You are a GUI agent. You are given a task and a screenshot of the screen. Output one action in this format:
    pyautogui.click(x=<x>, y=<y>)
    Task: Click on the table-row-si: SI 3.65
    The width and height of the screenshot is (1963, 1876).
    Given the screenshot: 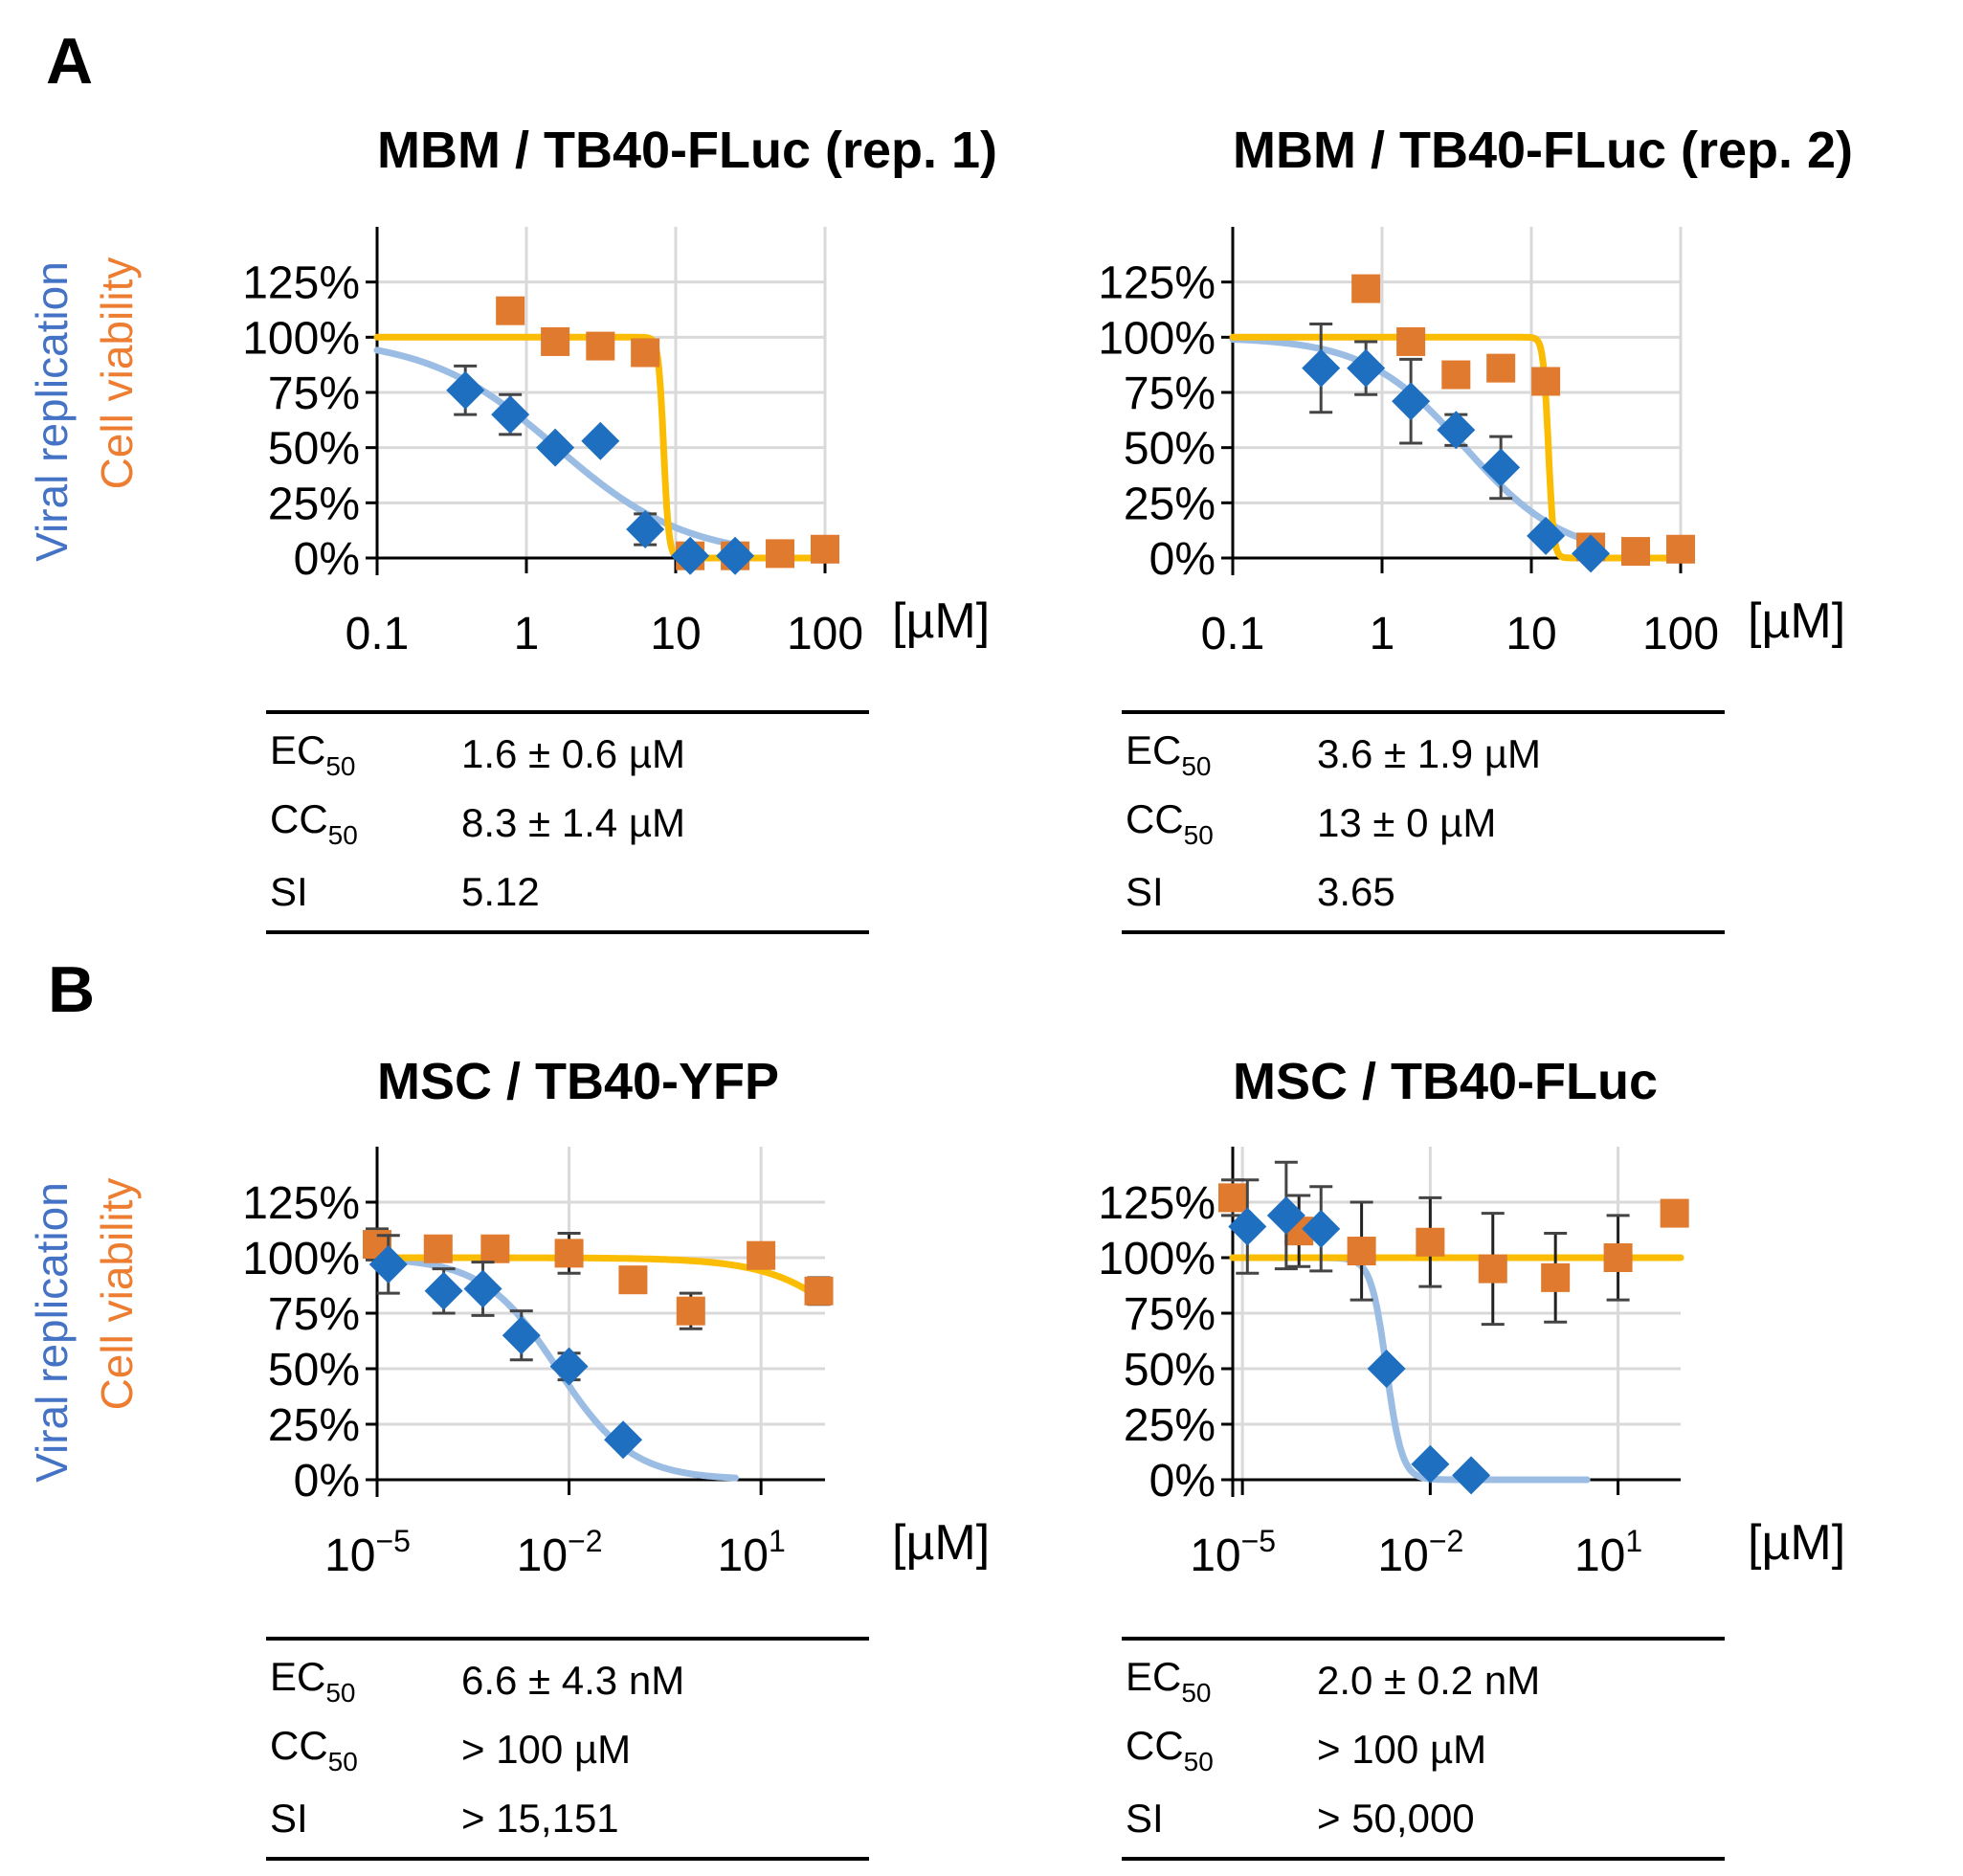 What is the action you would take?
    pyautogui.click(x=1424, y=892)
    